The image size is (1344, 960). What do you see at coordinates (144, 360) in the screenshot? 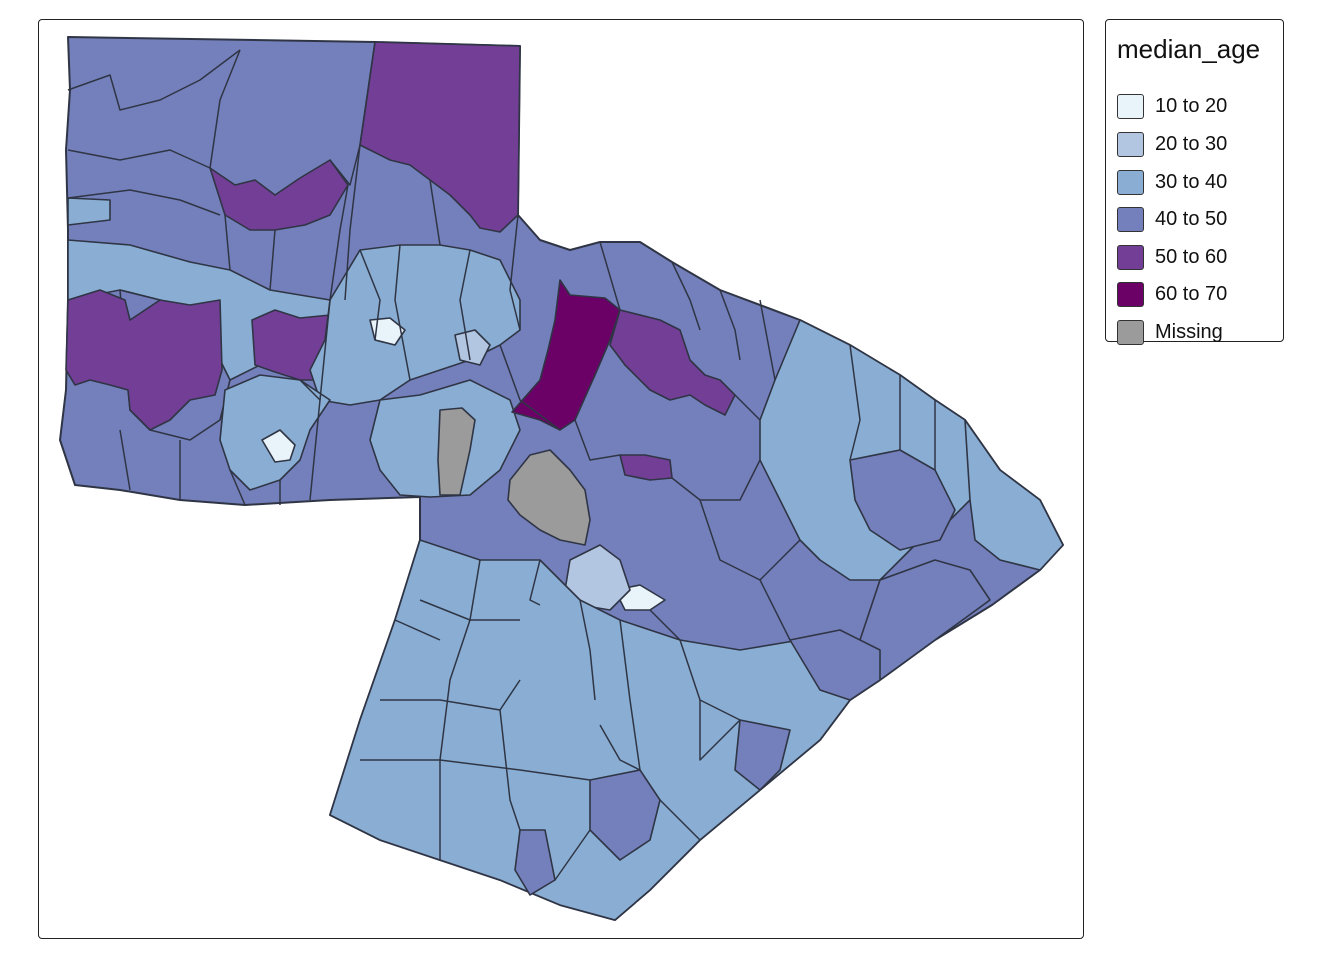
I see `tract-west-purple` at bounding box center [144, 360].